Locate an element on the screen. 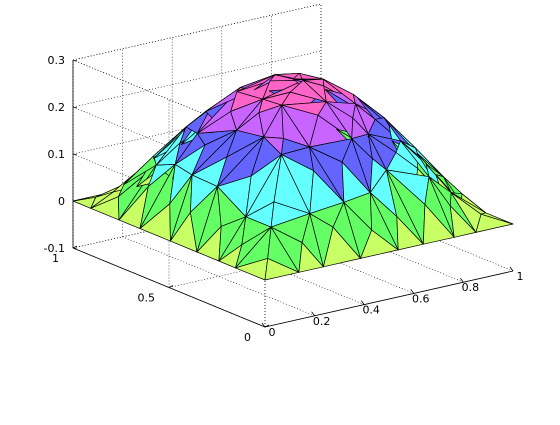  x-tick-label: 0.8 is located at coordinates (471, 287).